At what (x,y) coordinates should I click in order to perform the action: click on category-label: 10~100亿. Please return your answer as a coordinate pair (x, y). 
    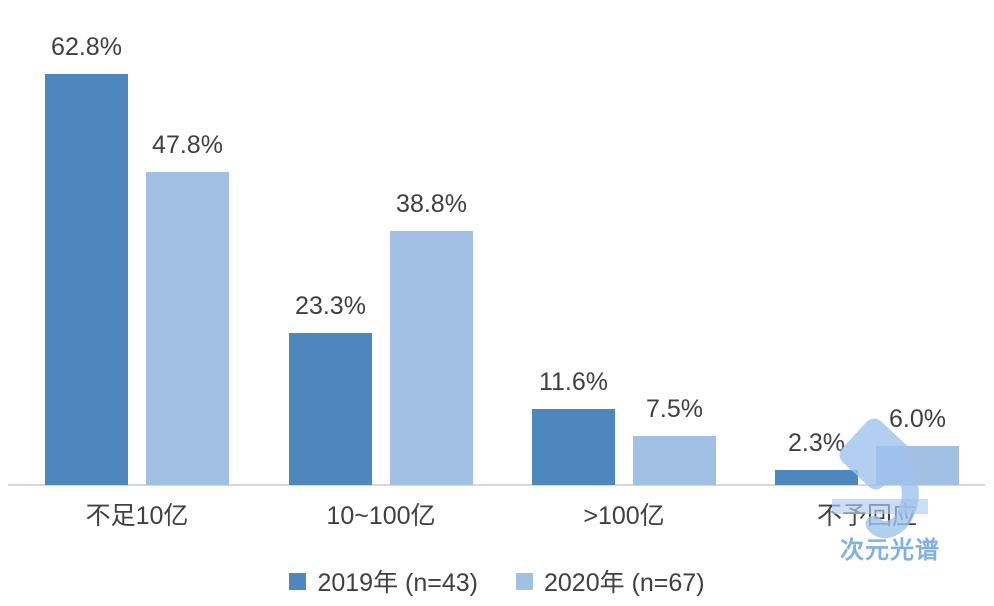
    Looking at the image, I should click on (381, 516).